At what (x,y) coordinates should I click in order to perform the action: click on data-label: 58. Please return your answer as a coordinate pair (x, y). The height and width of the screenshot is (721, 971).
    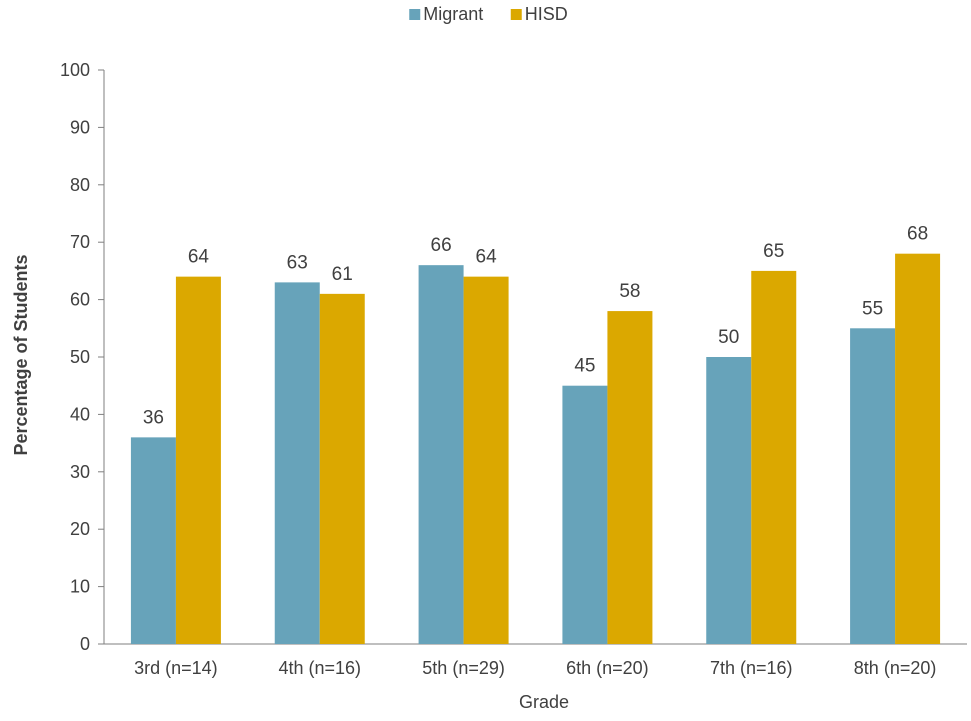
    Looking at the image, I should click on (629, 291).